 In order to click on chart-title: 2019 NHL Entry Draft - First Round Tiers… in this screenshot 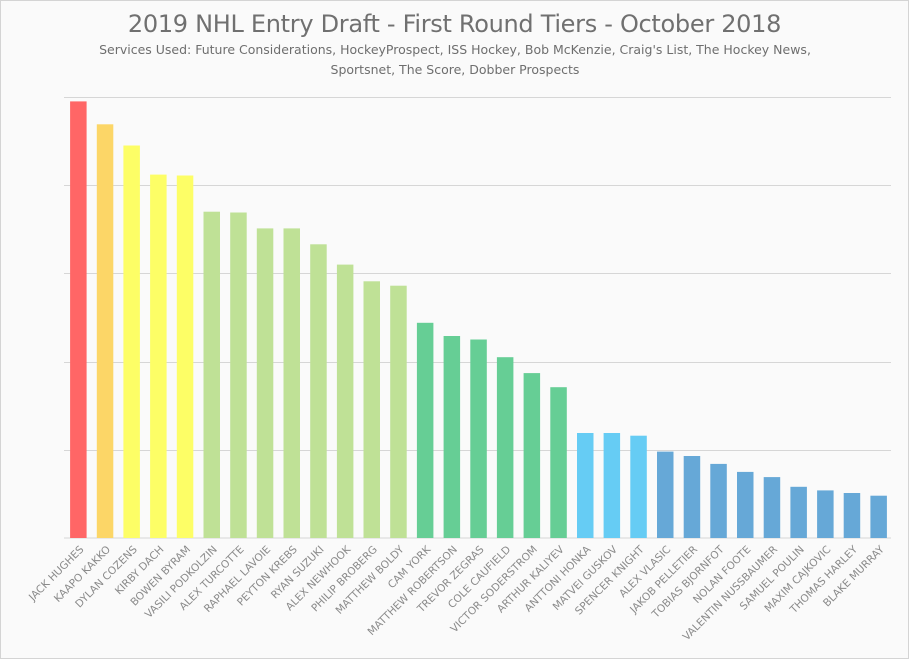, I will do `click(454, 24)`.